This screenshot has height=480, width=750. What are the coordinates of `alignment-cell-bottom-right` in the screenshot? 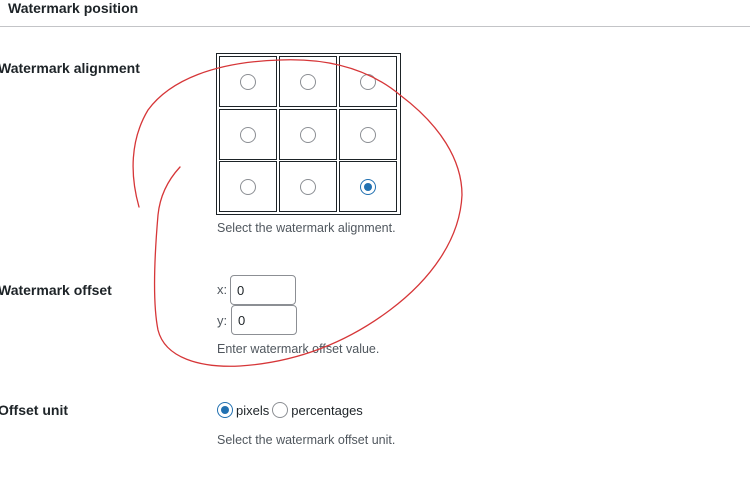 It's located at (368, 186).